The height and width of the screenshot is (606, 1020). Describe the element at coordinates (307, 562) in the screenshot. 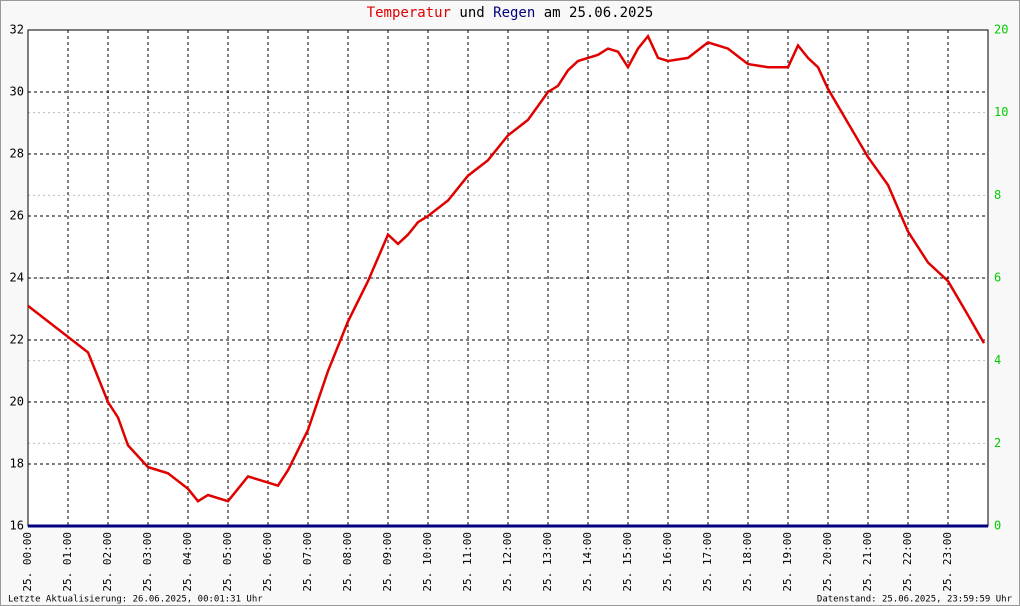

I see `x-tick-label: 25. 07:00` at that location.